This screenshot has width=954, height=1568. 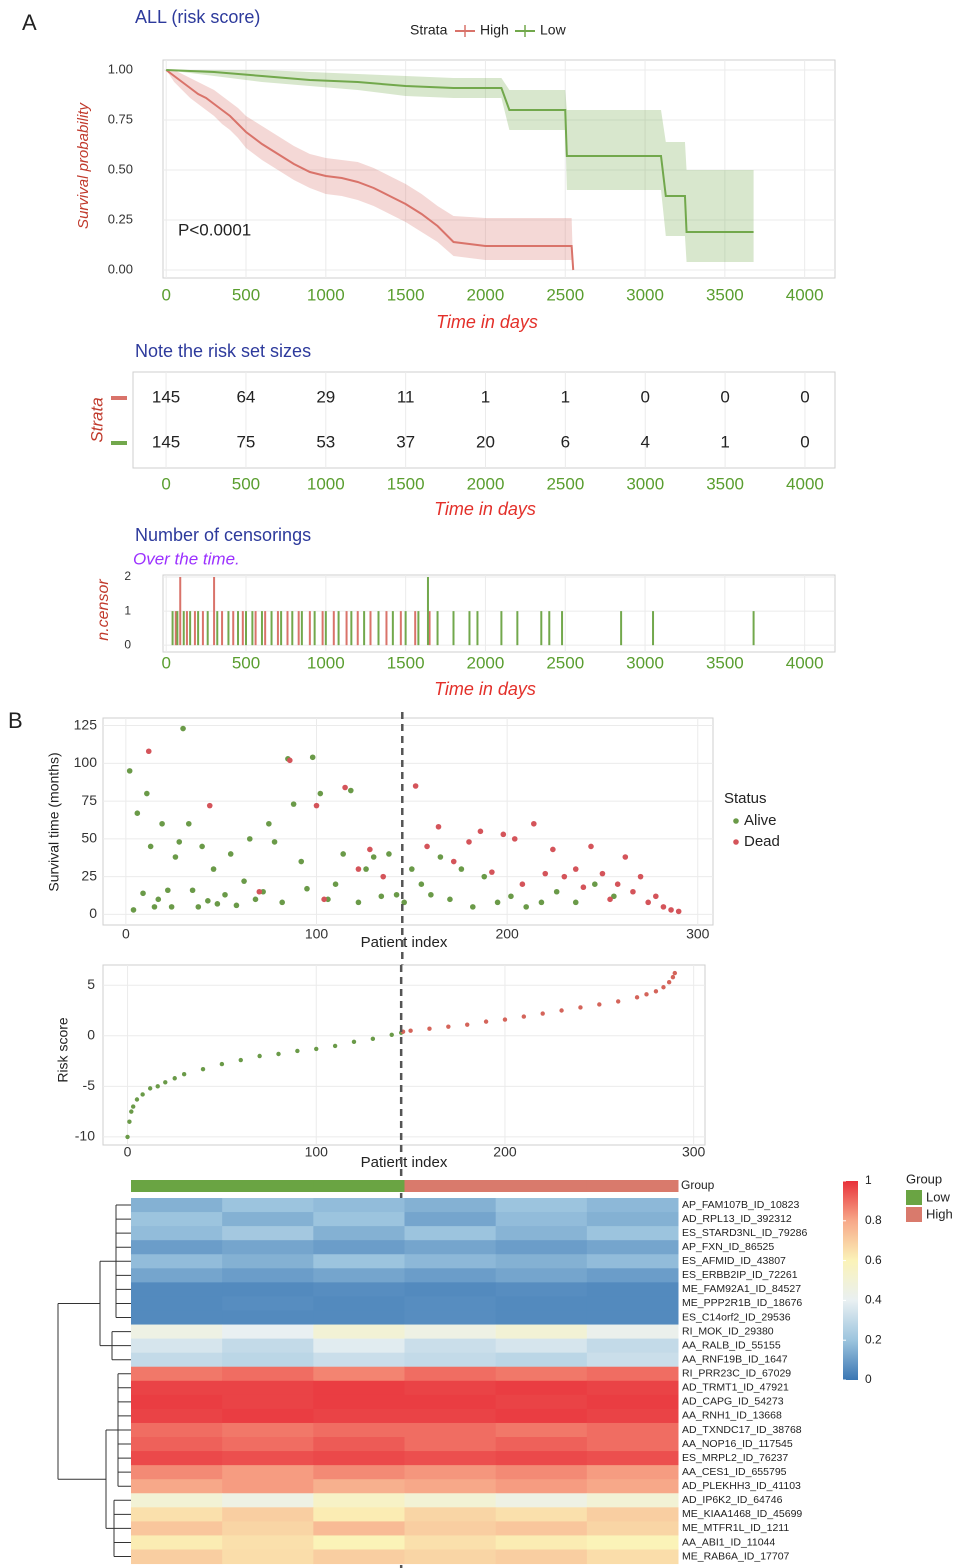 I want to click on x-tick-label: 1500, so click(x=406, y=483).